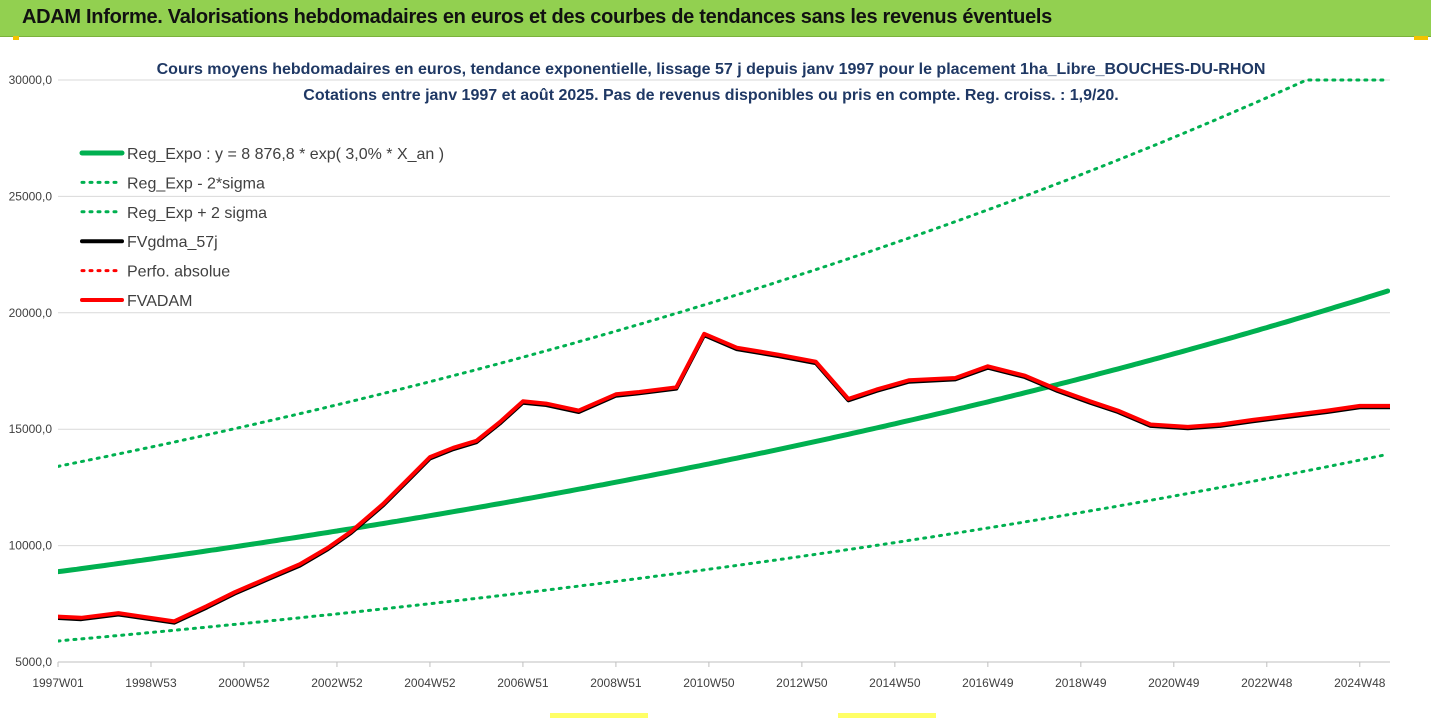  What do you see at coordinates (430, 683) in the screenshot?
I see `x-tick-label: 2004W52` at bounding box center [430, 683].